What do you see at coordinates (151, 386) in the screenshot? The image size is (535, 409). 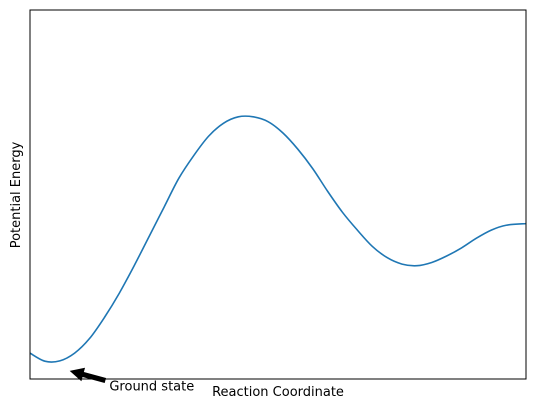 I see `annotation-label-1: Ground state` at bounding box center [151, 386].